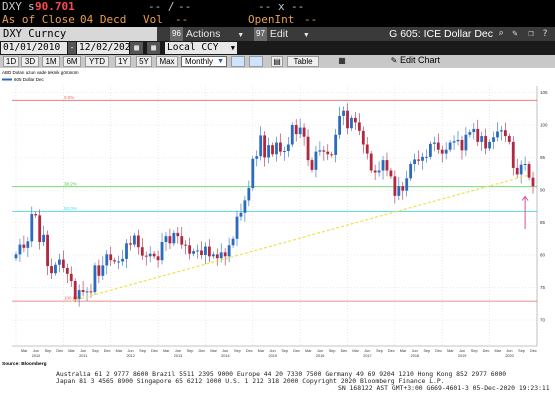  I want to click on compare-toggle, so click(238, 61).